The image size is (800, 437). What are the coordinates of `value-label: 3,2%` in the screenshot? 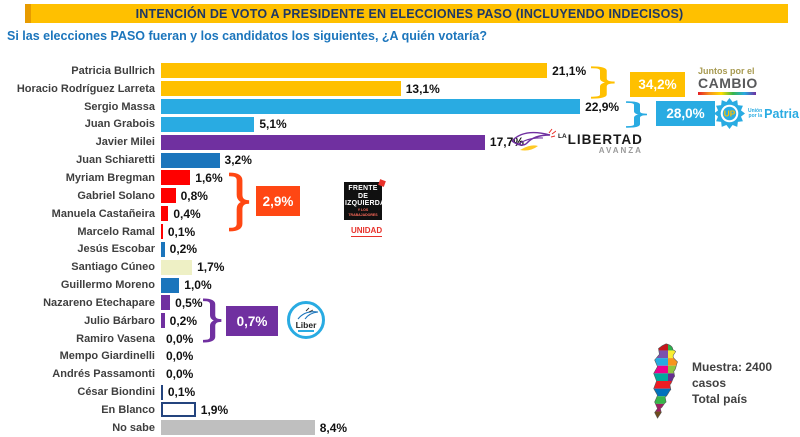 It's located at (238, 160).